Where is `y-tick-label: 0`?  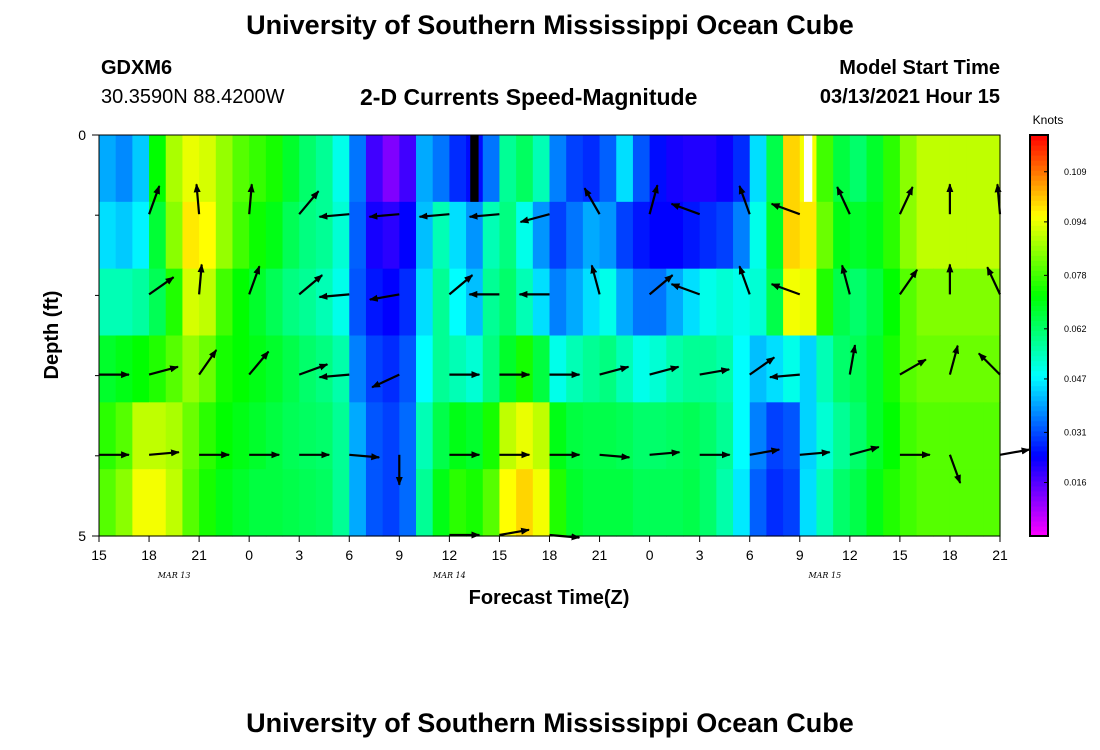
y-tick-label: 0 is located at coordinates (82, 135).